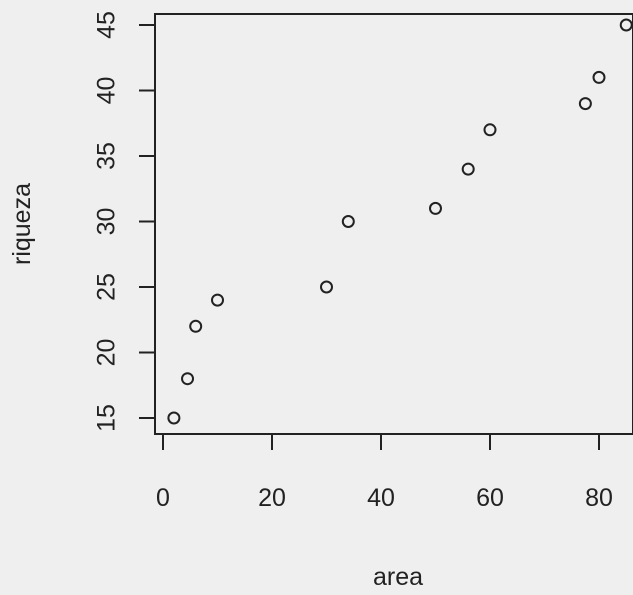  What do you see at coordinates (490, 498) in the screenshot?
I see `x-tick-label: 60` at bounding box center [490, 498].